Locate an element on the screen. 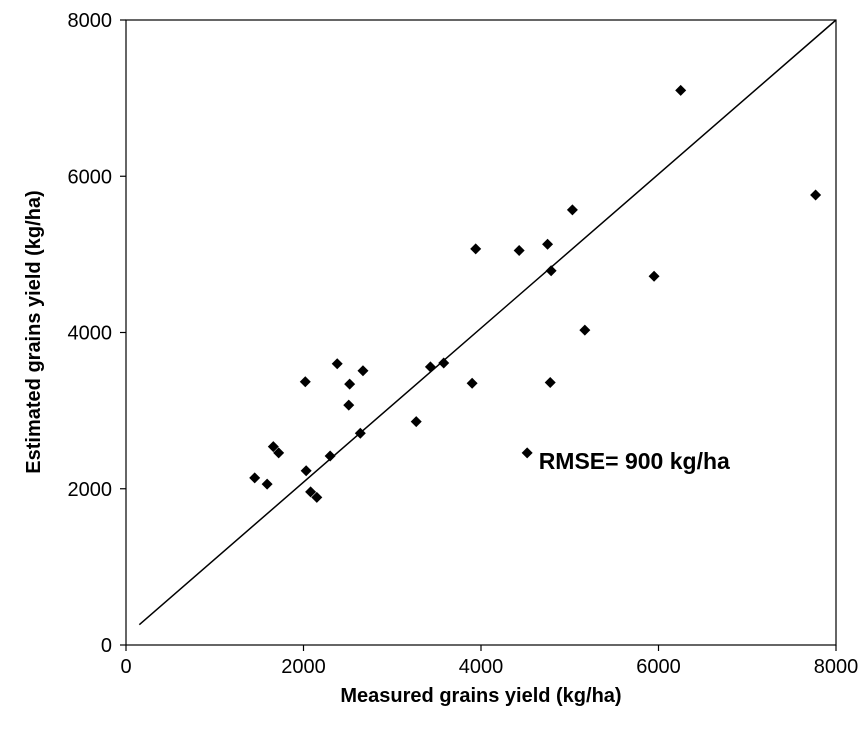  y-tick-label: 6000 is located at coordinates (90, 177).